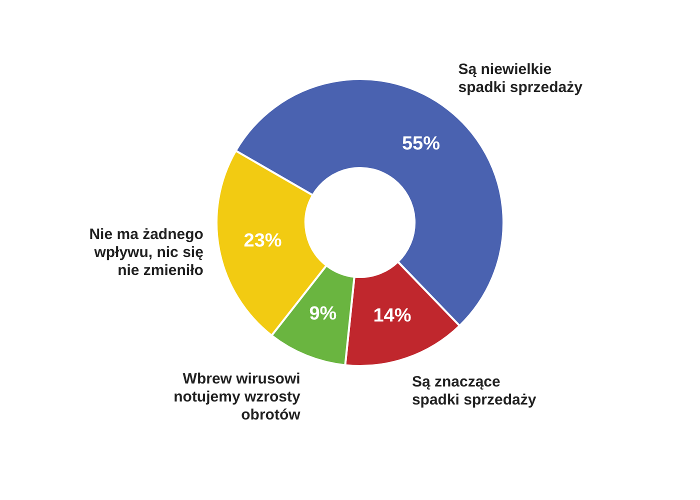  Describe the element at coordinates (146, 253) in the screenshot. I see `slice-label: Nie ma żadnego wpływu, nic się nie zmieniło` at that location.